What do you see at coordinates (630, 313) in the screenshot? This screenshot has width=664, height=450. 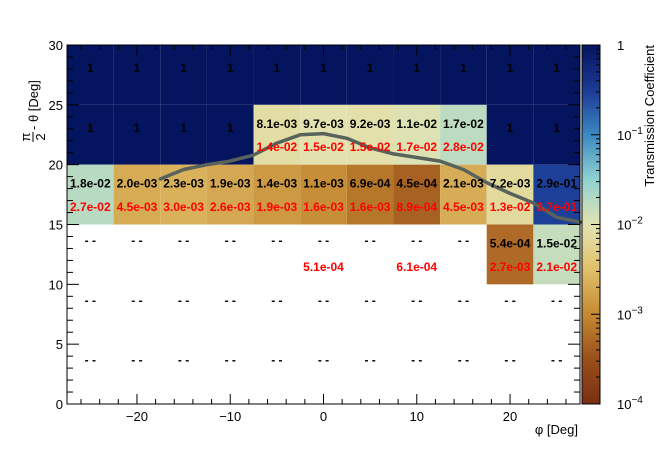 I see `colorbar-tick-label: 10⁻³` at bounding box center [630, 313].